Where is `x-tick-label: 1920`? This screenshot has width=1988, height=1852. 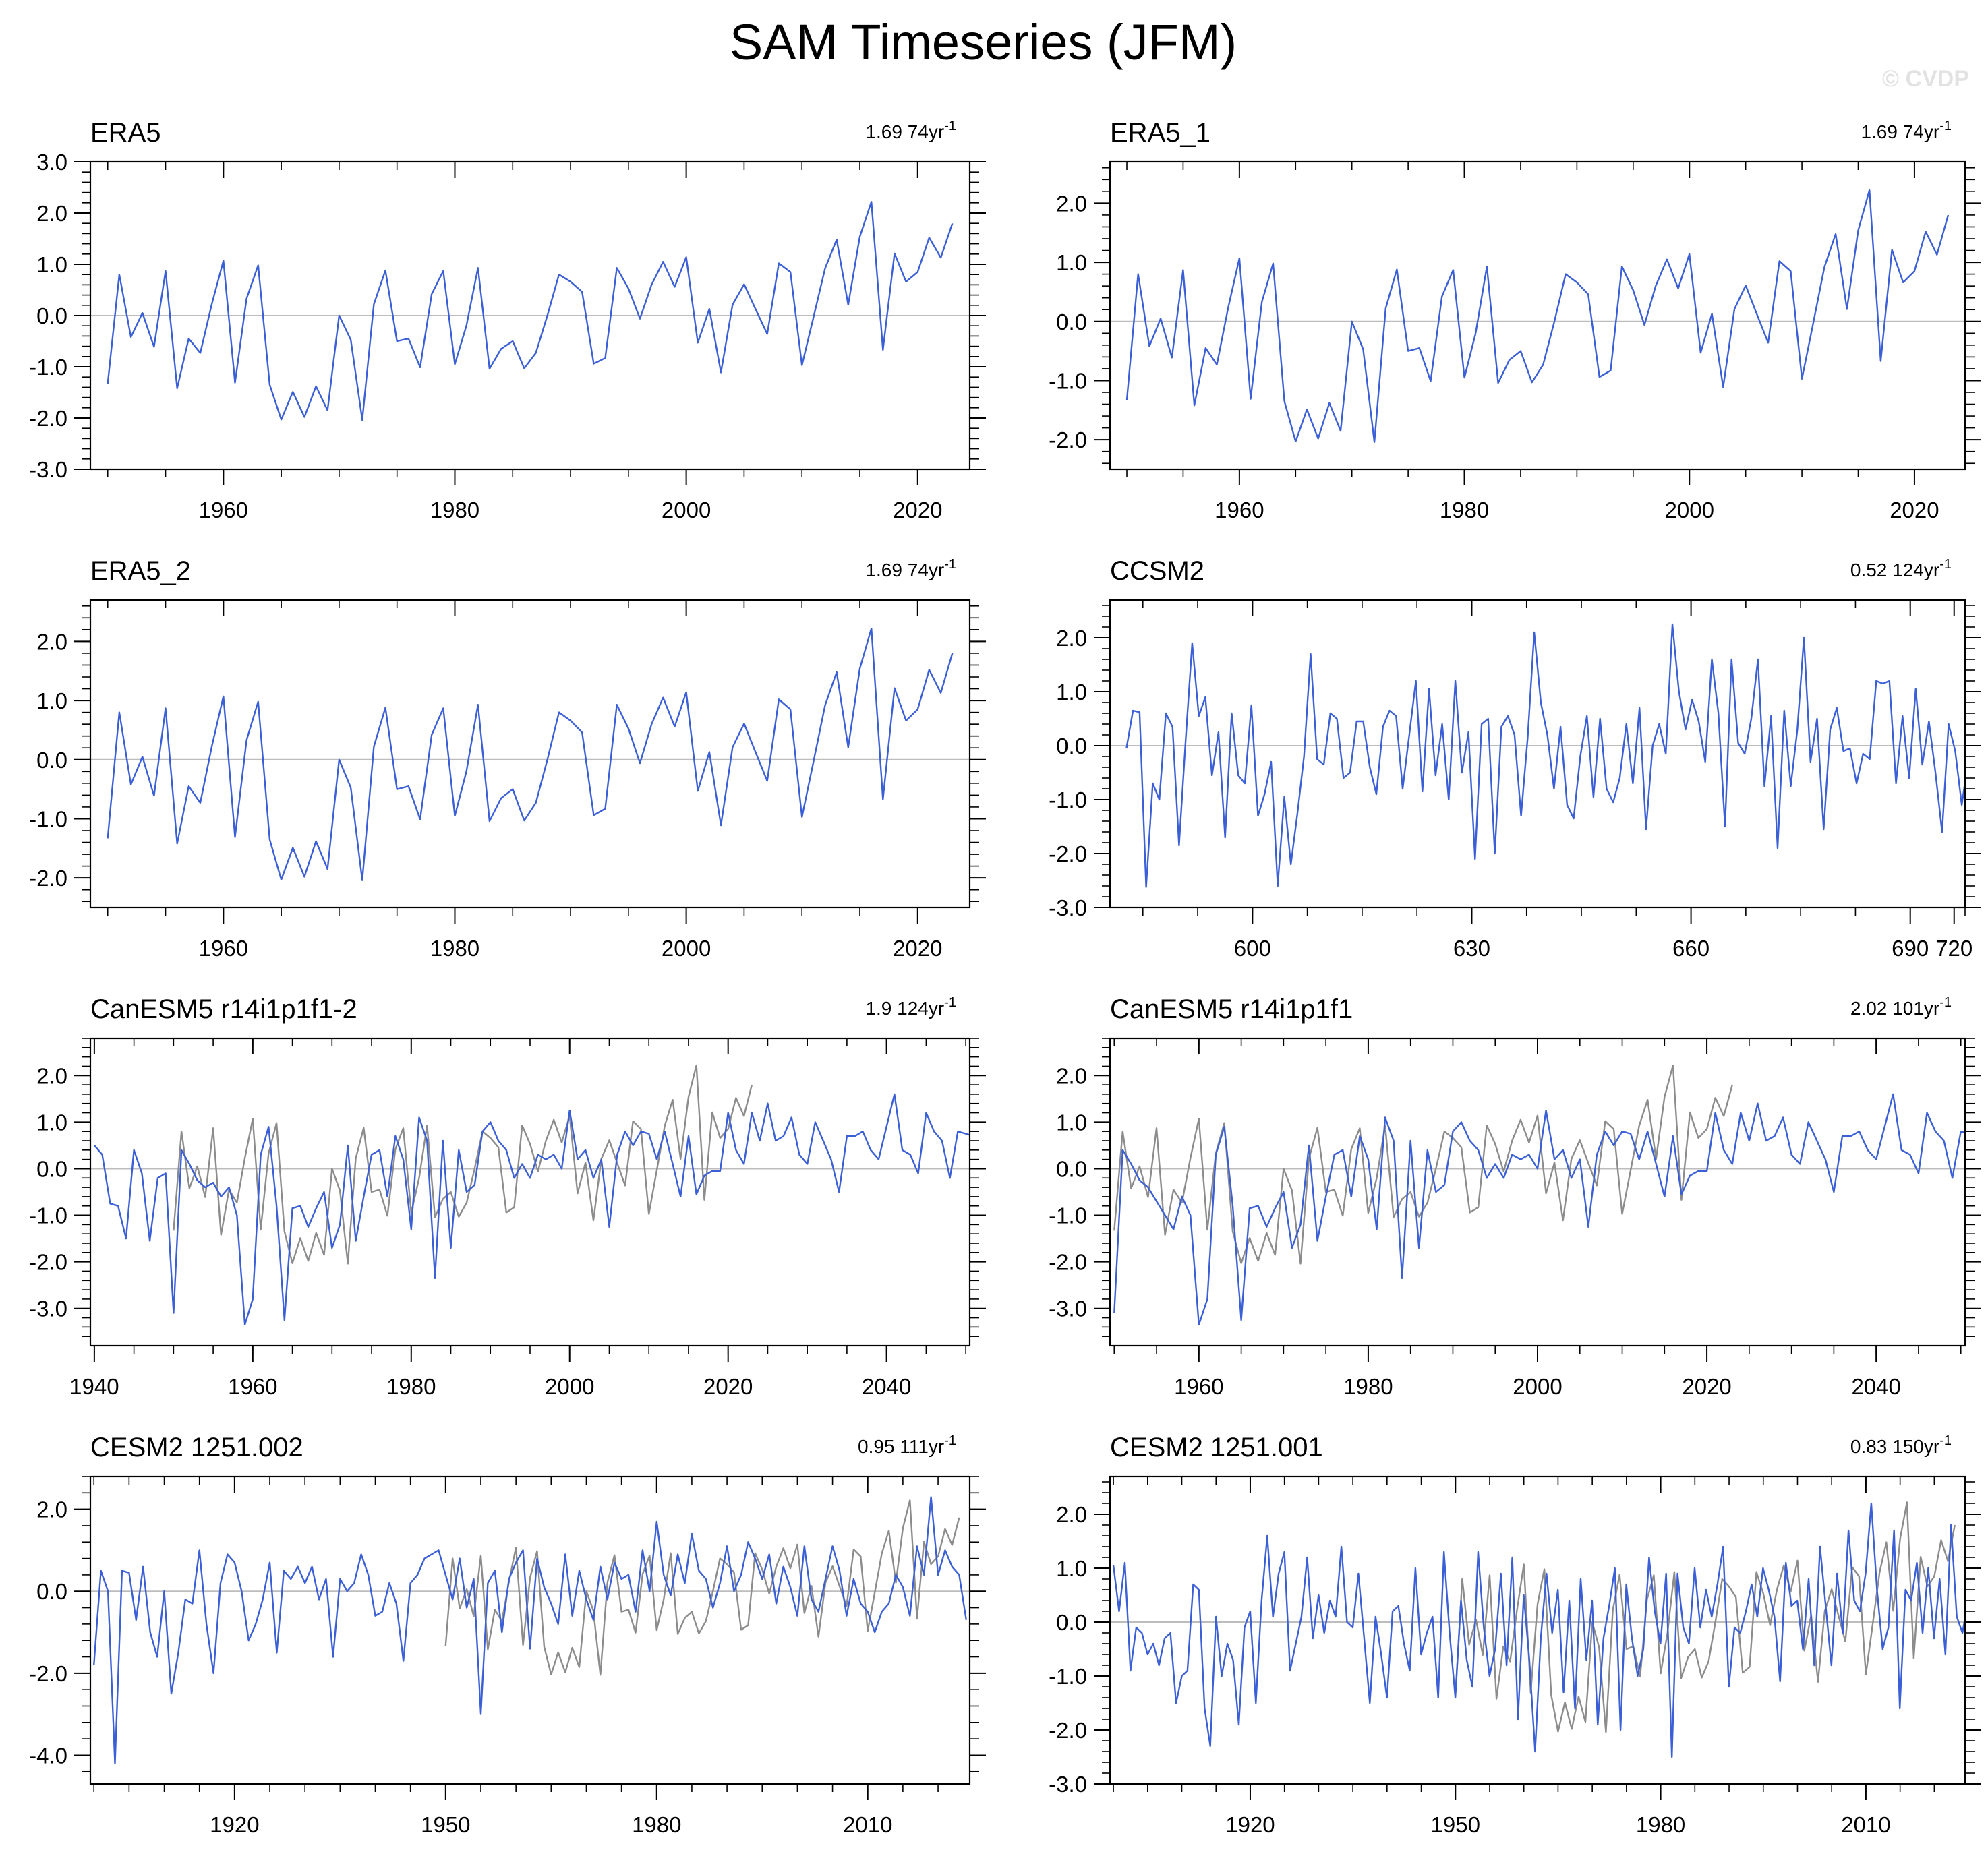
x-tick-label: 1920 is located at coordinates (1250, 1824).